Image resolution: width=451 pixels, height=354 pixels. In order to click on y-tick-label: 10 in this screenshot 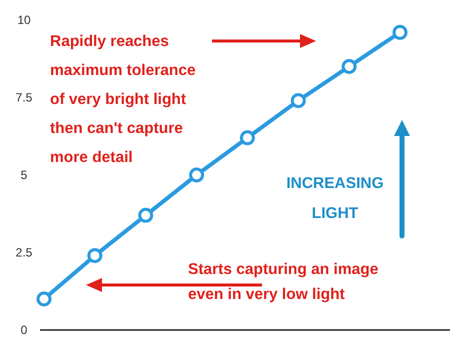, I will do `click(24, 20)`.